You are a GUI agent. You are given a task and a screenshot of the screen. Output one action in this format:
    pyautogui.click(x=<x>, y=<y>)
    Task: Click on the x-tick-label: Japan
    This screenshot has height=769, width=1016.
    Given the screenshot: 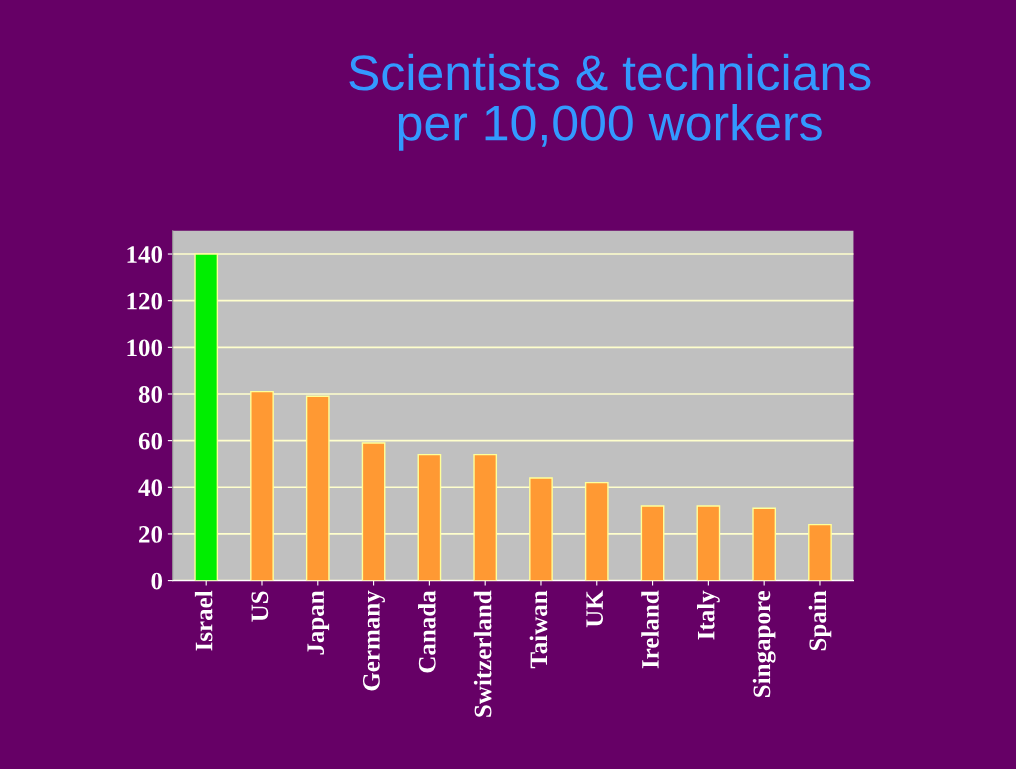 What is the action you would take?
    pyautogui.click(x=318, y=622)
    